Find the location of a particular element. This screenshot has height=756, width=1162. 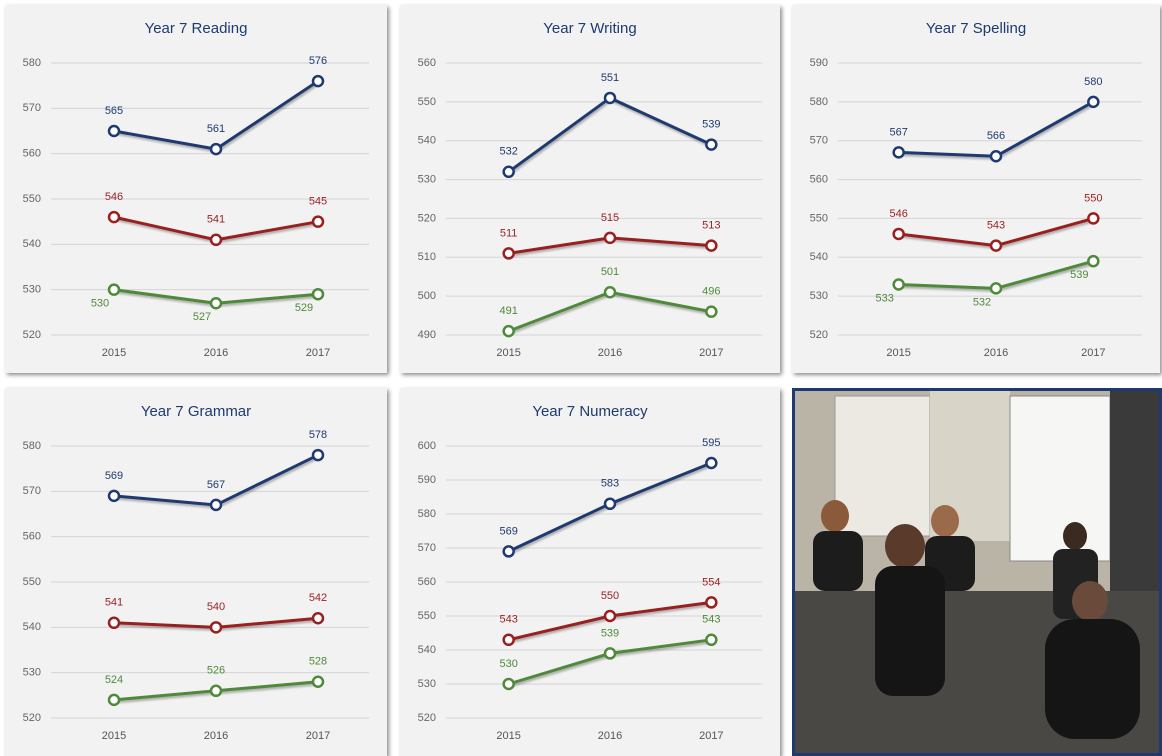

photo-drawing is located at coordinates (977, 572).